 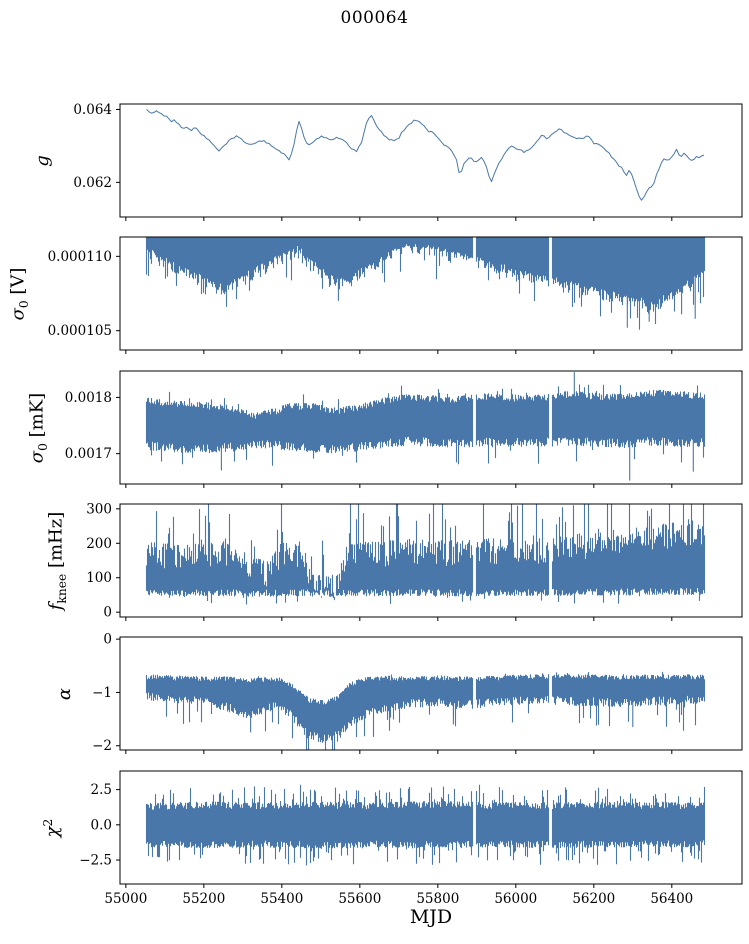 What do you see at coordinates (425, 710) in the screenshot?
I see `series-alpha` at bounding box center [425, 710].